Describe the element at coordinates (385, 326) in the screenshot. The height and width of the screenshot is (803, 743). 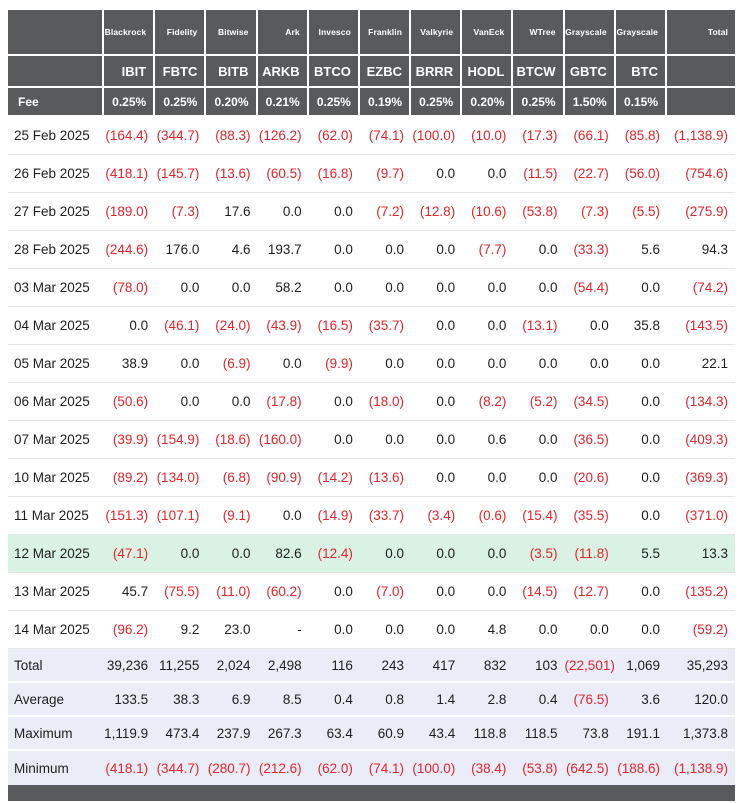
I see `flow-value-cell: (35.7)` at that location.